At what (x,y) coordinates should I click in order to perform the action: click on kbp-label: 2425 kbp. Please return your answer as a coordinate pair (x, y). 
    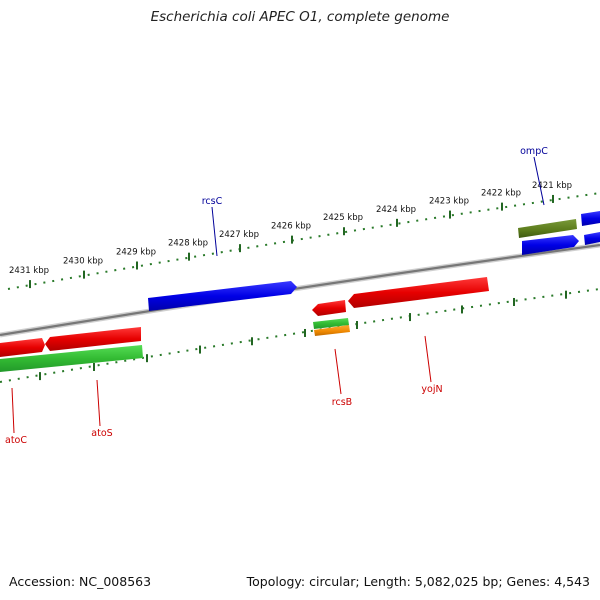
    Looking at the image, I should click on (343, 218).